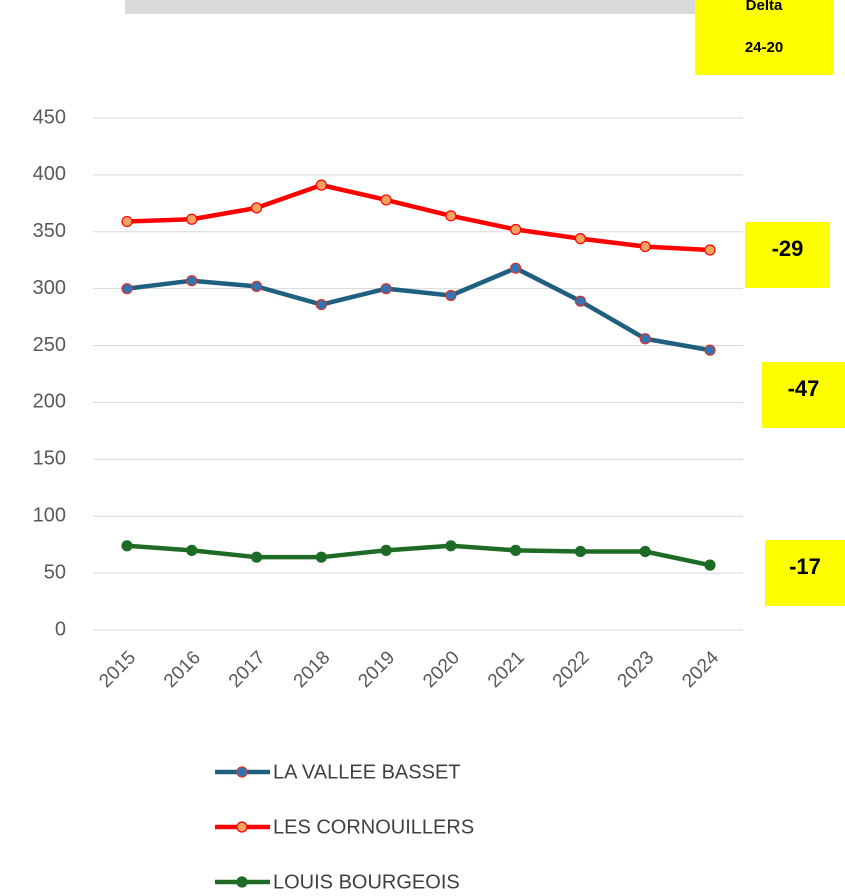  I want to click on x-tick-label: 2020, so click(441, 669).